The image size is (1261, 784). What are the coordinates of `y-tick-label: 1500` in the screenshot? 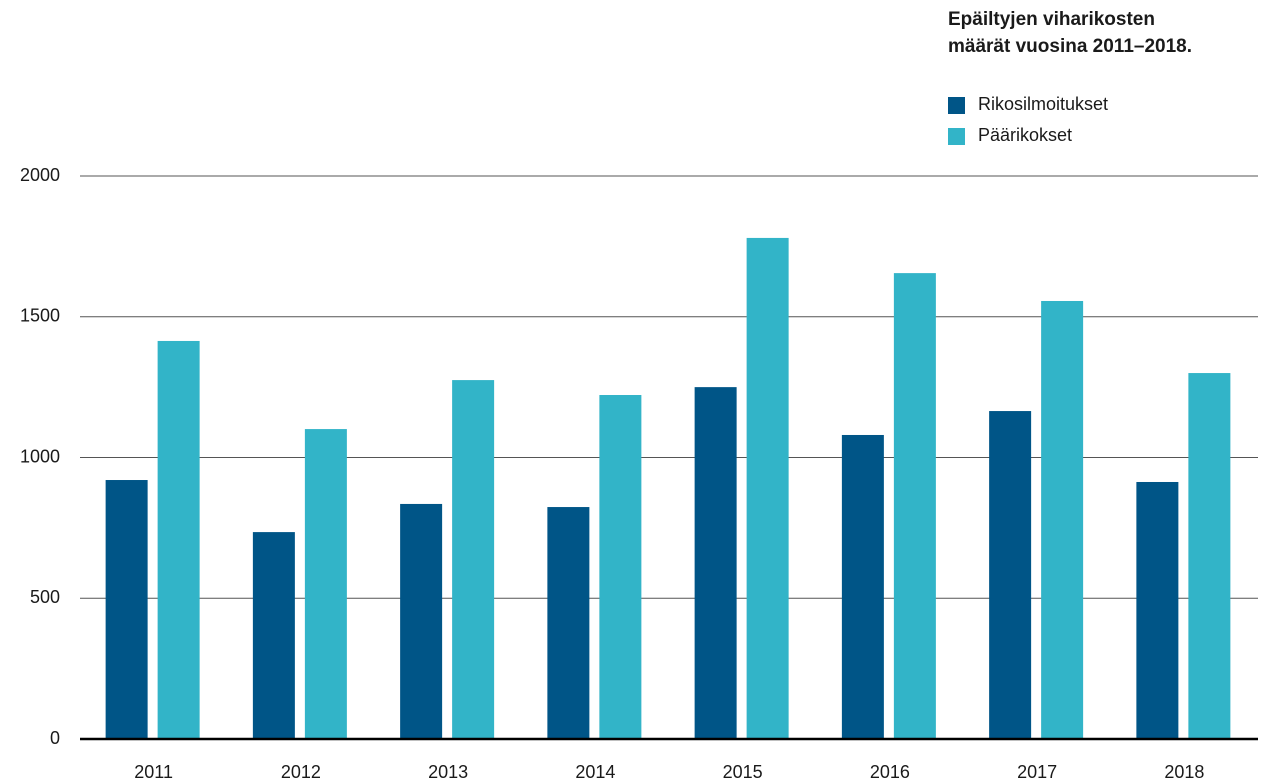 It's located at (40, 316).